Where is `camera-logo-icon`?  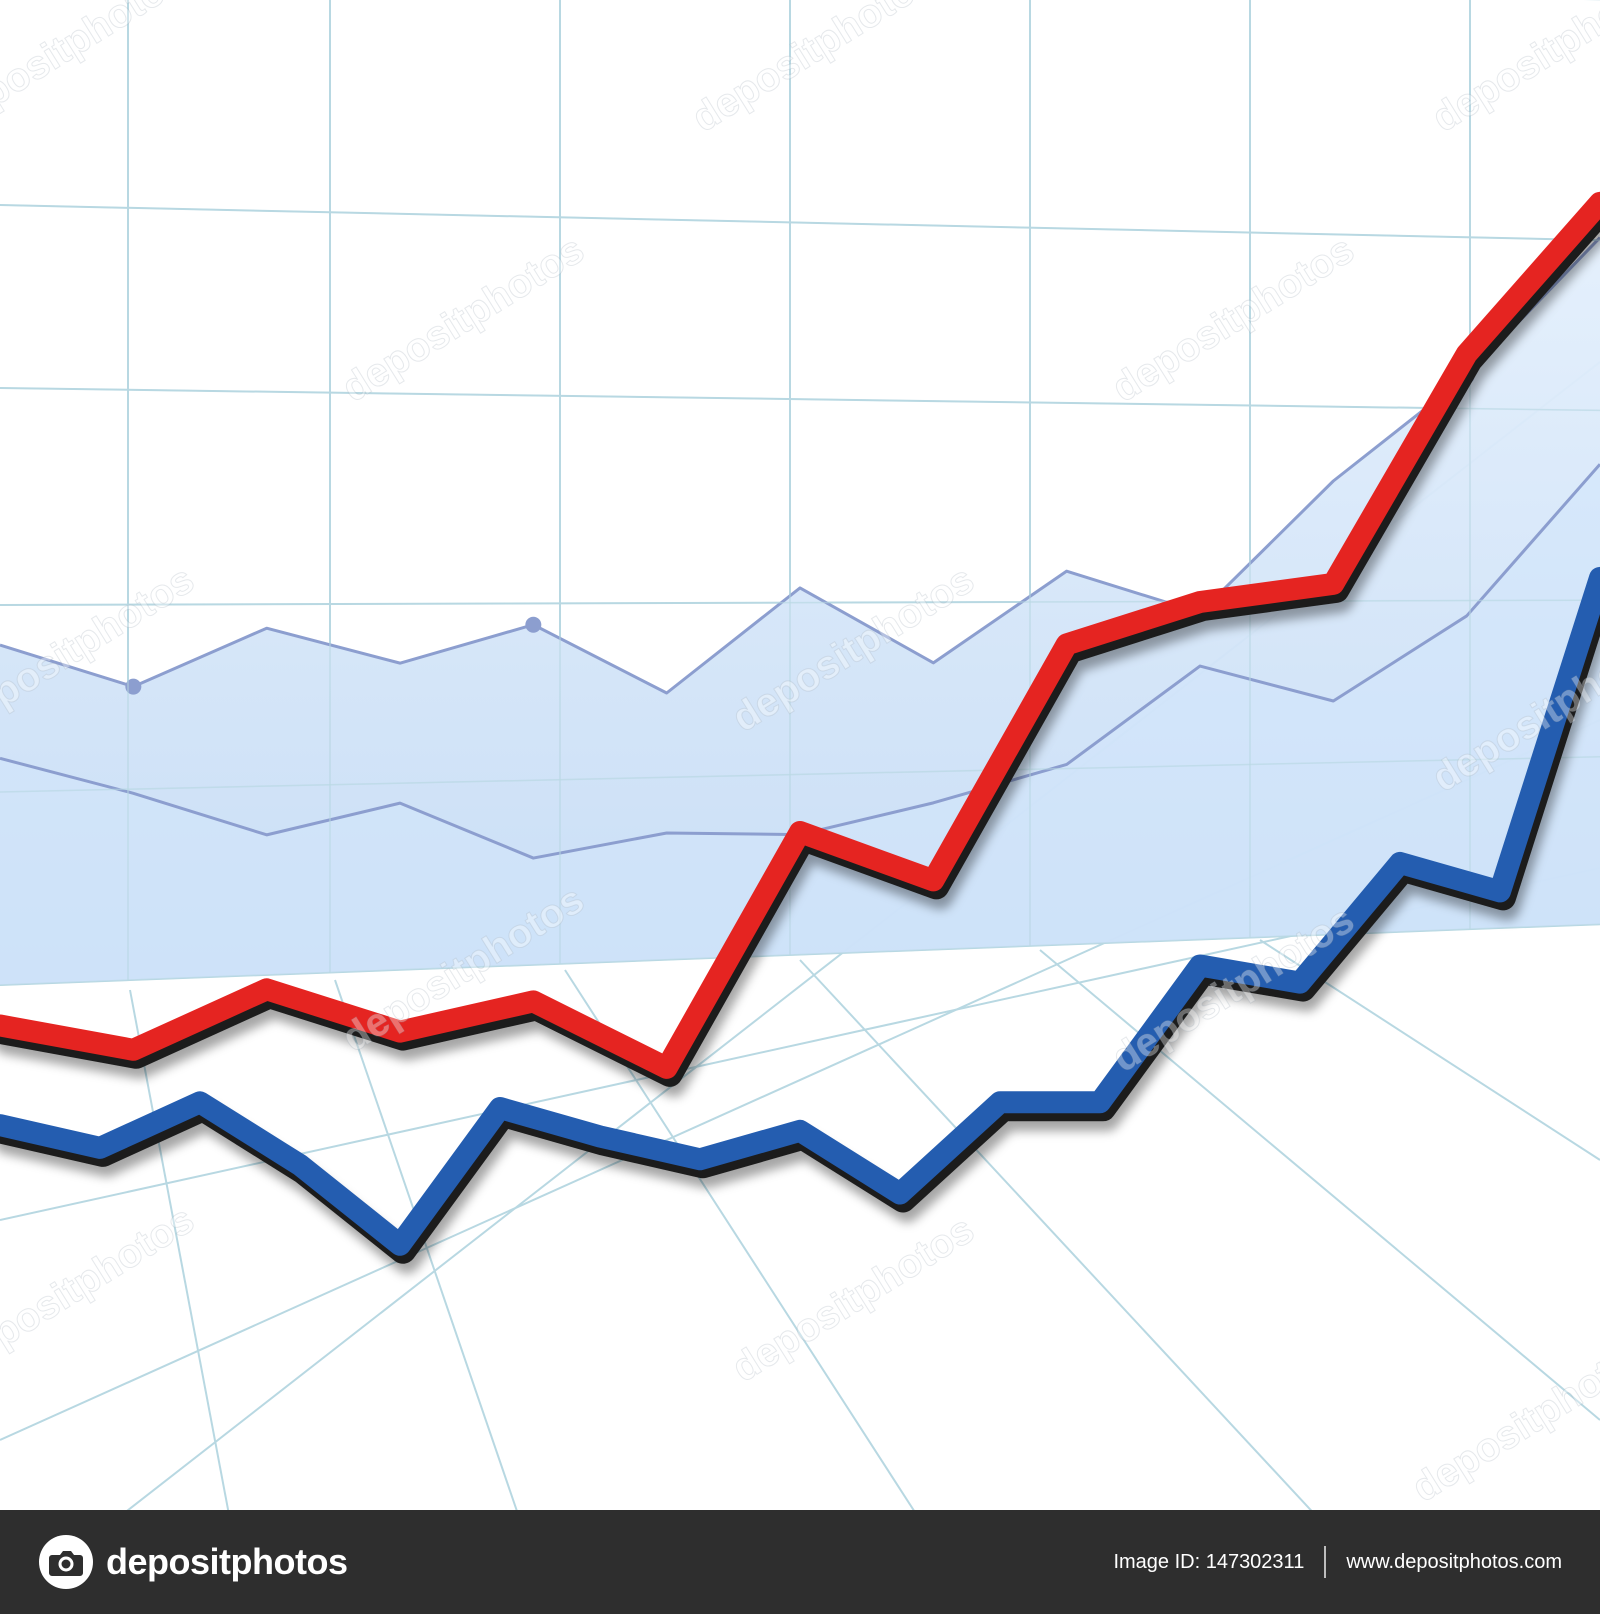 camera-logo-icon is located at coordinates (66, 1562).